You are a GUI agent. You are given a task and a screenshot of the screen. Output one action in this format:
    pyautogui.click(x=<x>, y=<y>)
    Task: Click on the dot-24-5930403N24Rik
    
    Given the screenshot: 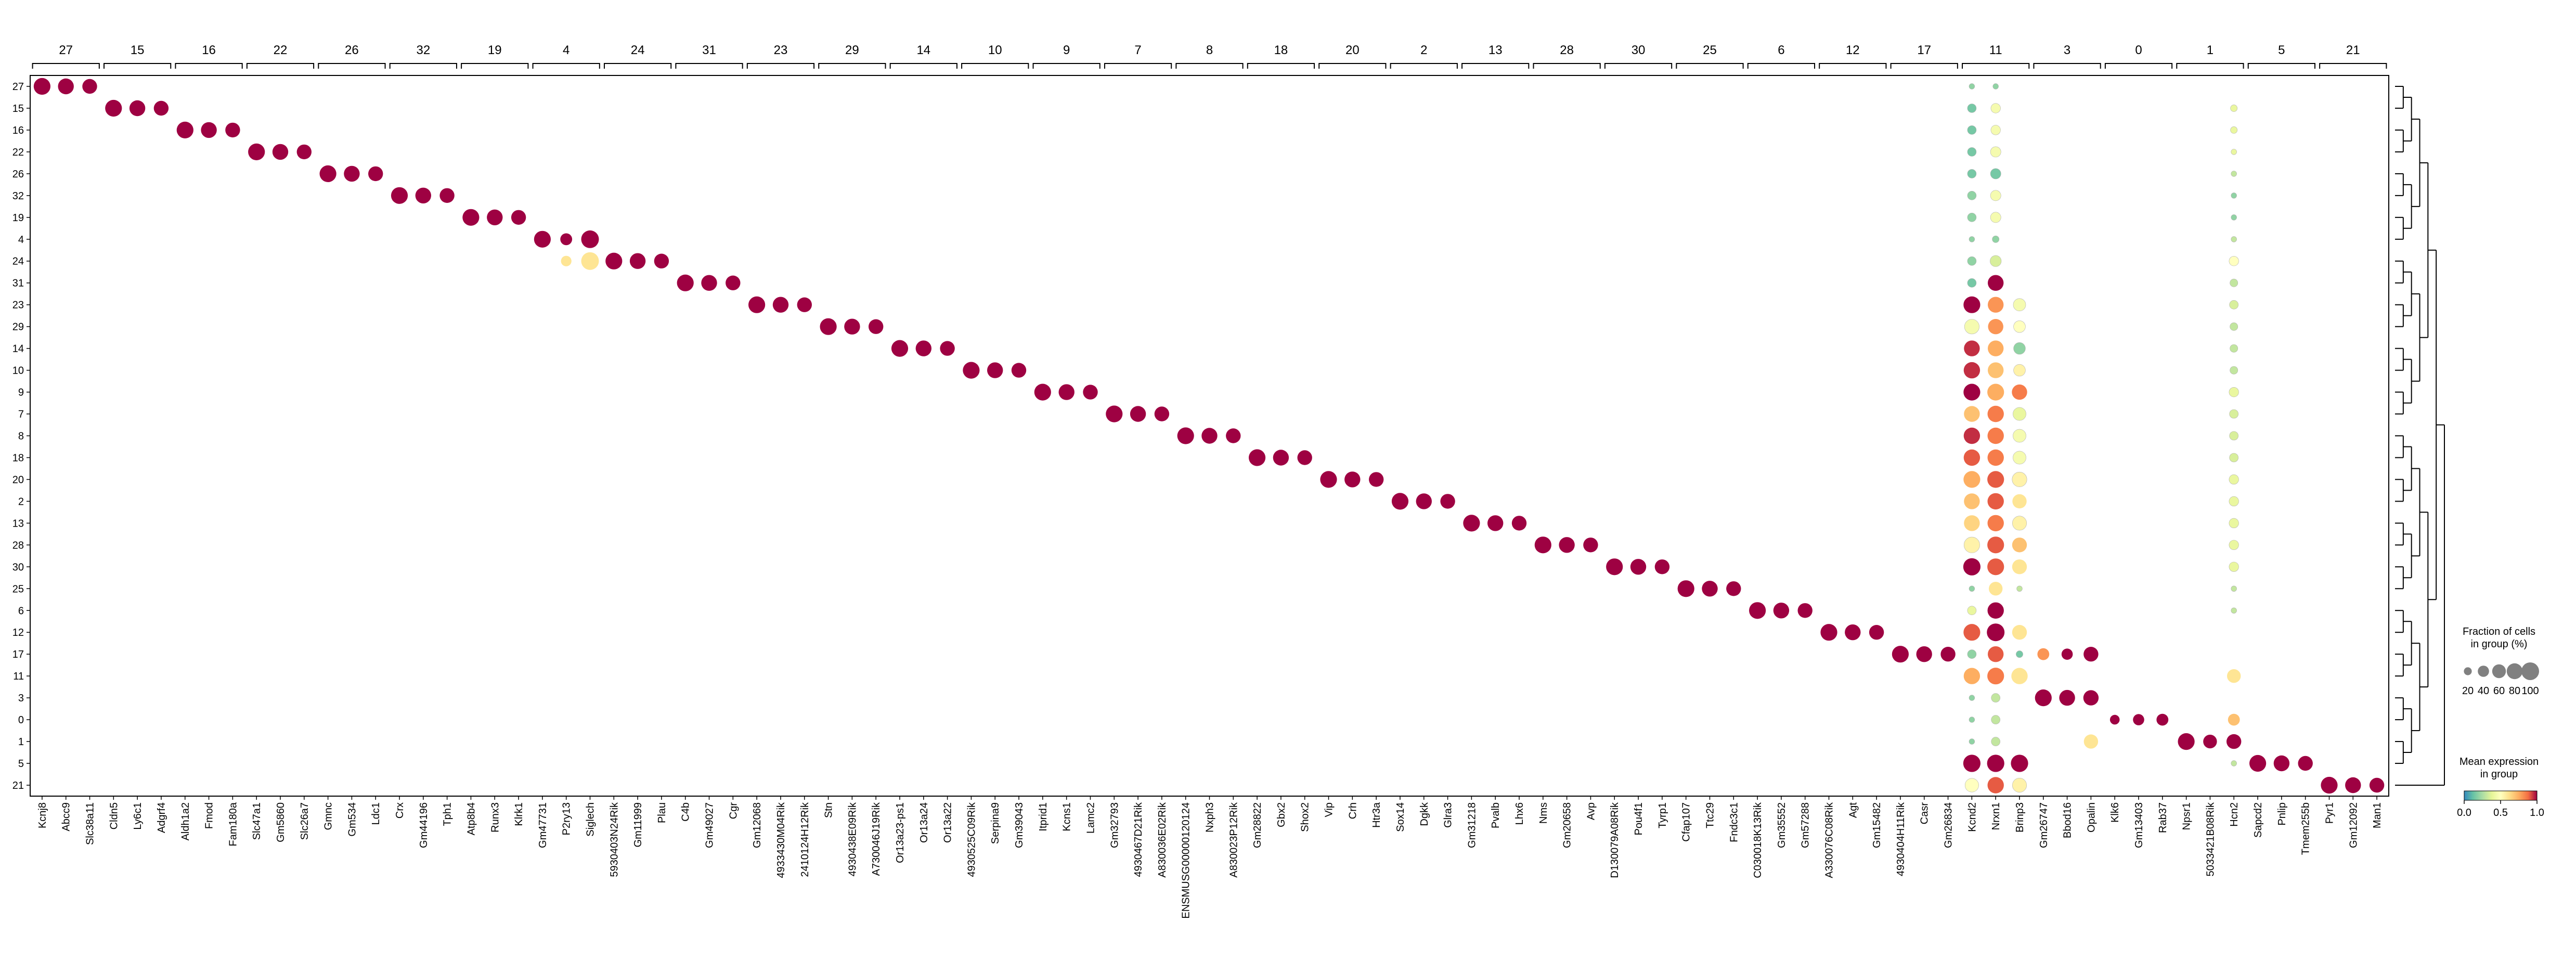 What is the action you would take?
    pyautogui.click(x=614, y=261)
    